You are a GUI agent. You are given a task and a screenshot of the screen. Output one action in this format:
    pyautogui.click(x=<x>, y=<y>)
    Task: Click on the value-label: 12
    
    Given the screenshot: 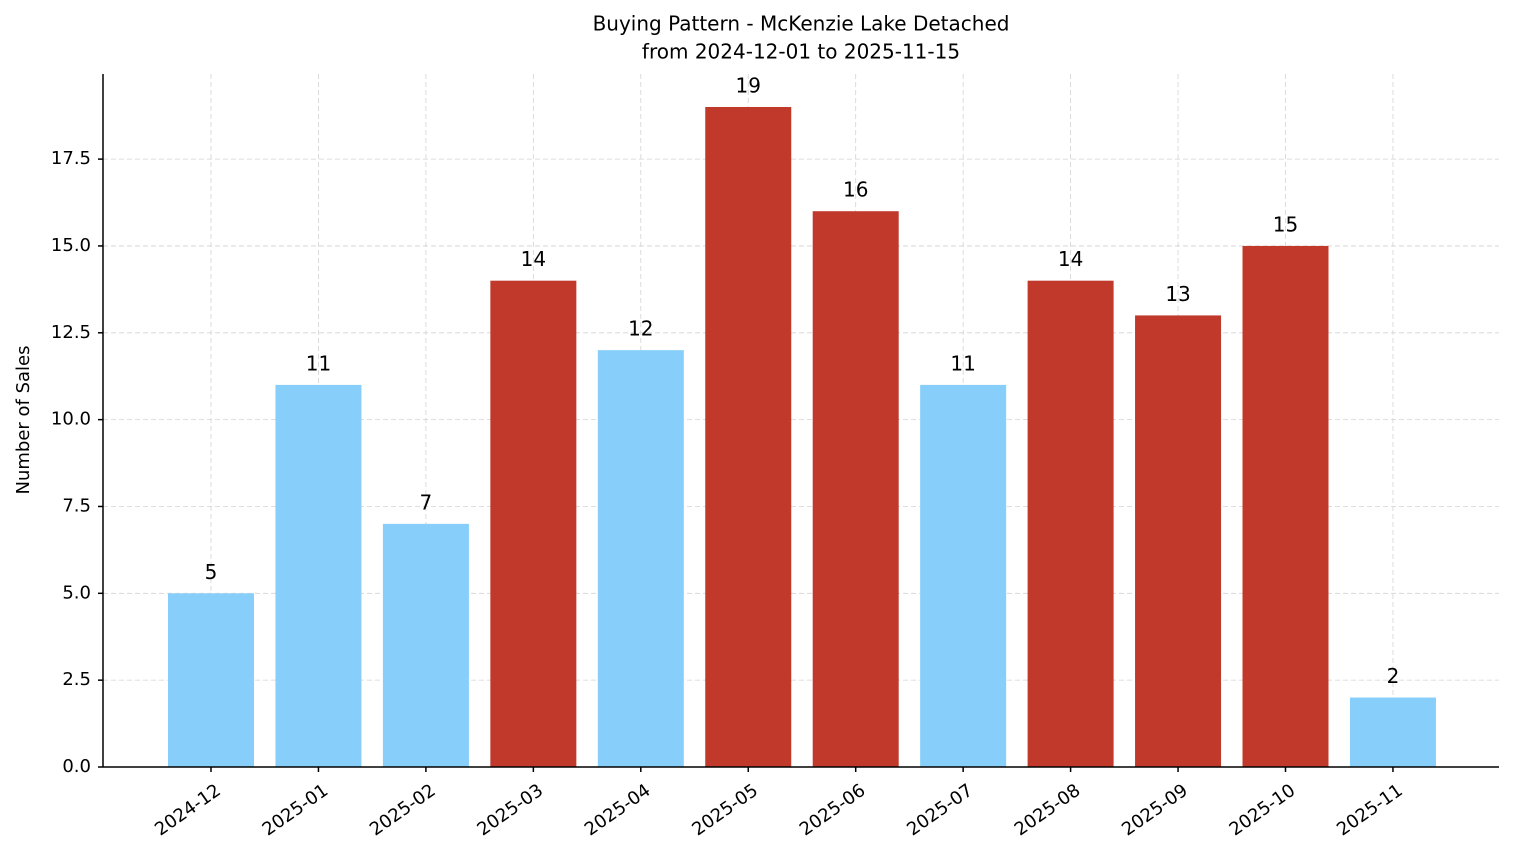 What is the action you would take?
    pyautogui.click(x=640, y=329)
    